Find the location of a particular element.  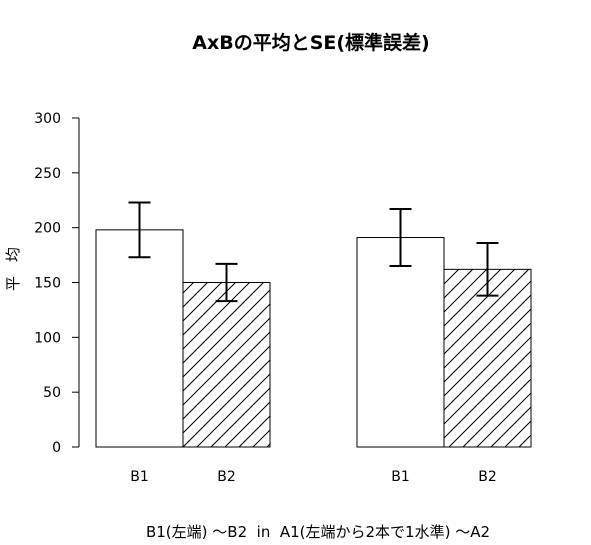

y-tick-label: 250 is located at coordinates (47, 174).